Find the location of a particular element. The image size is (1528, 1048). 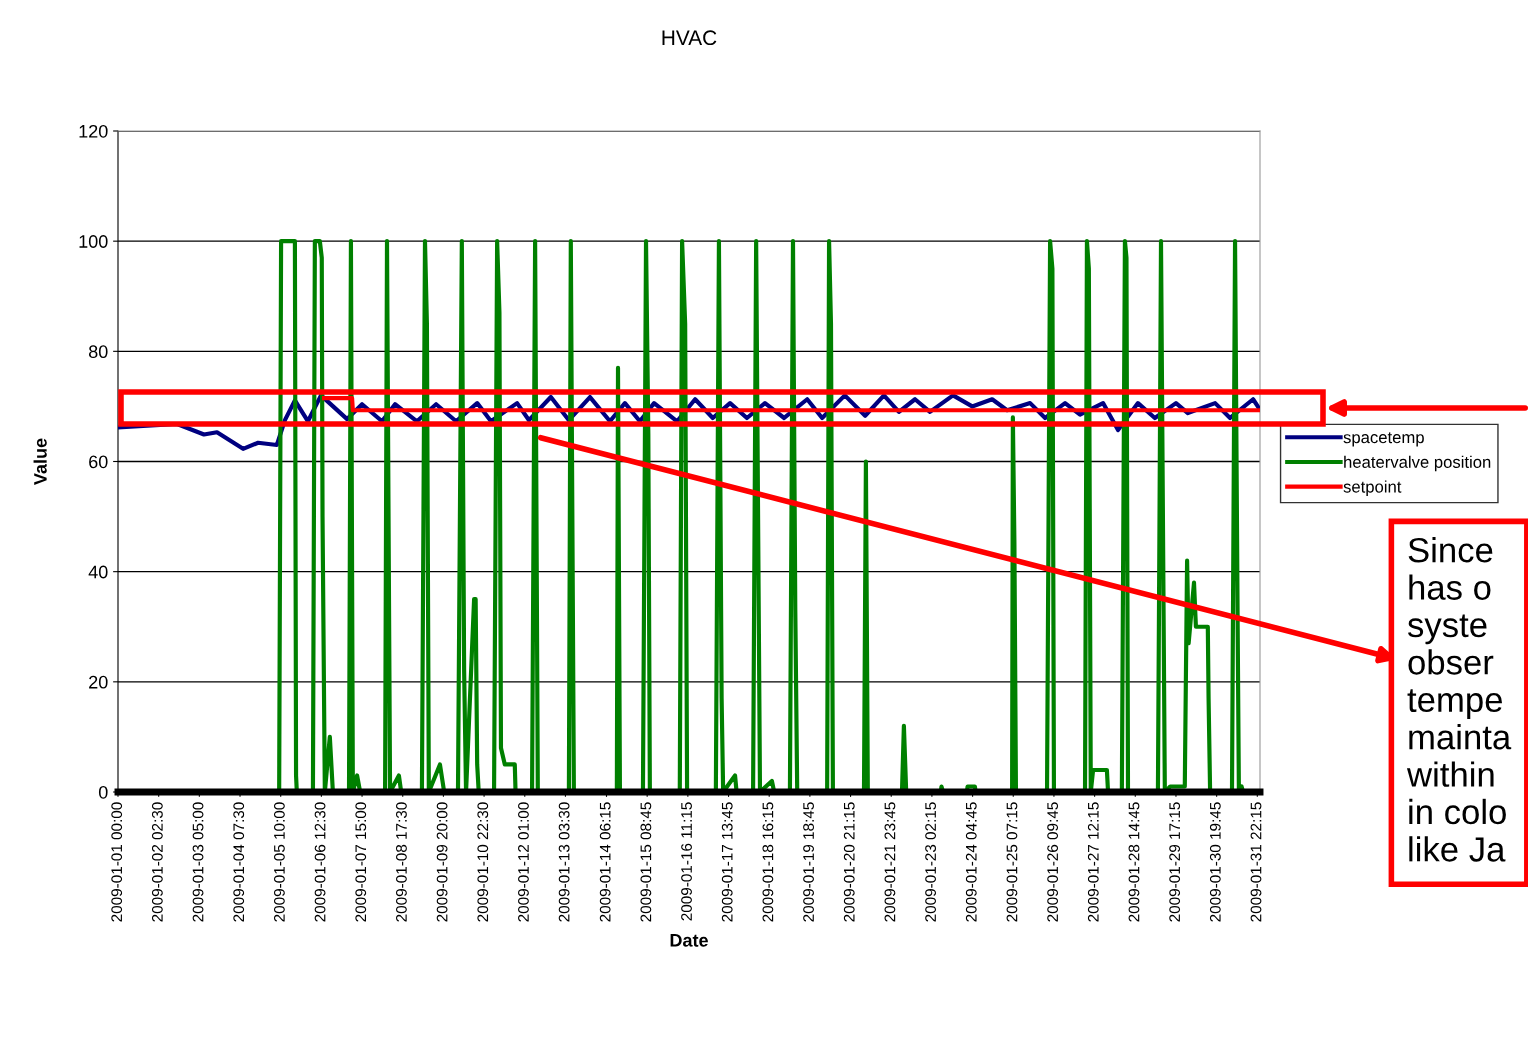

y-tick-label: 40 is located at coordinates (98, 572).